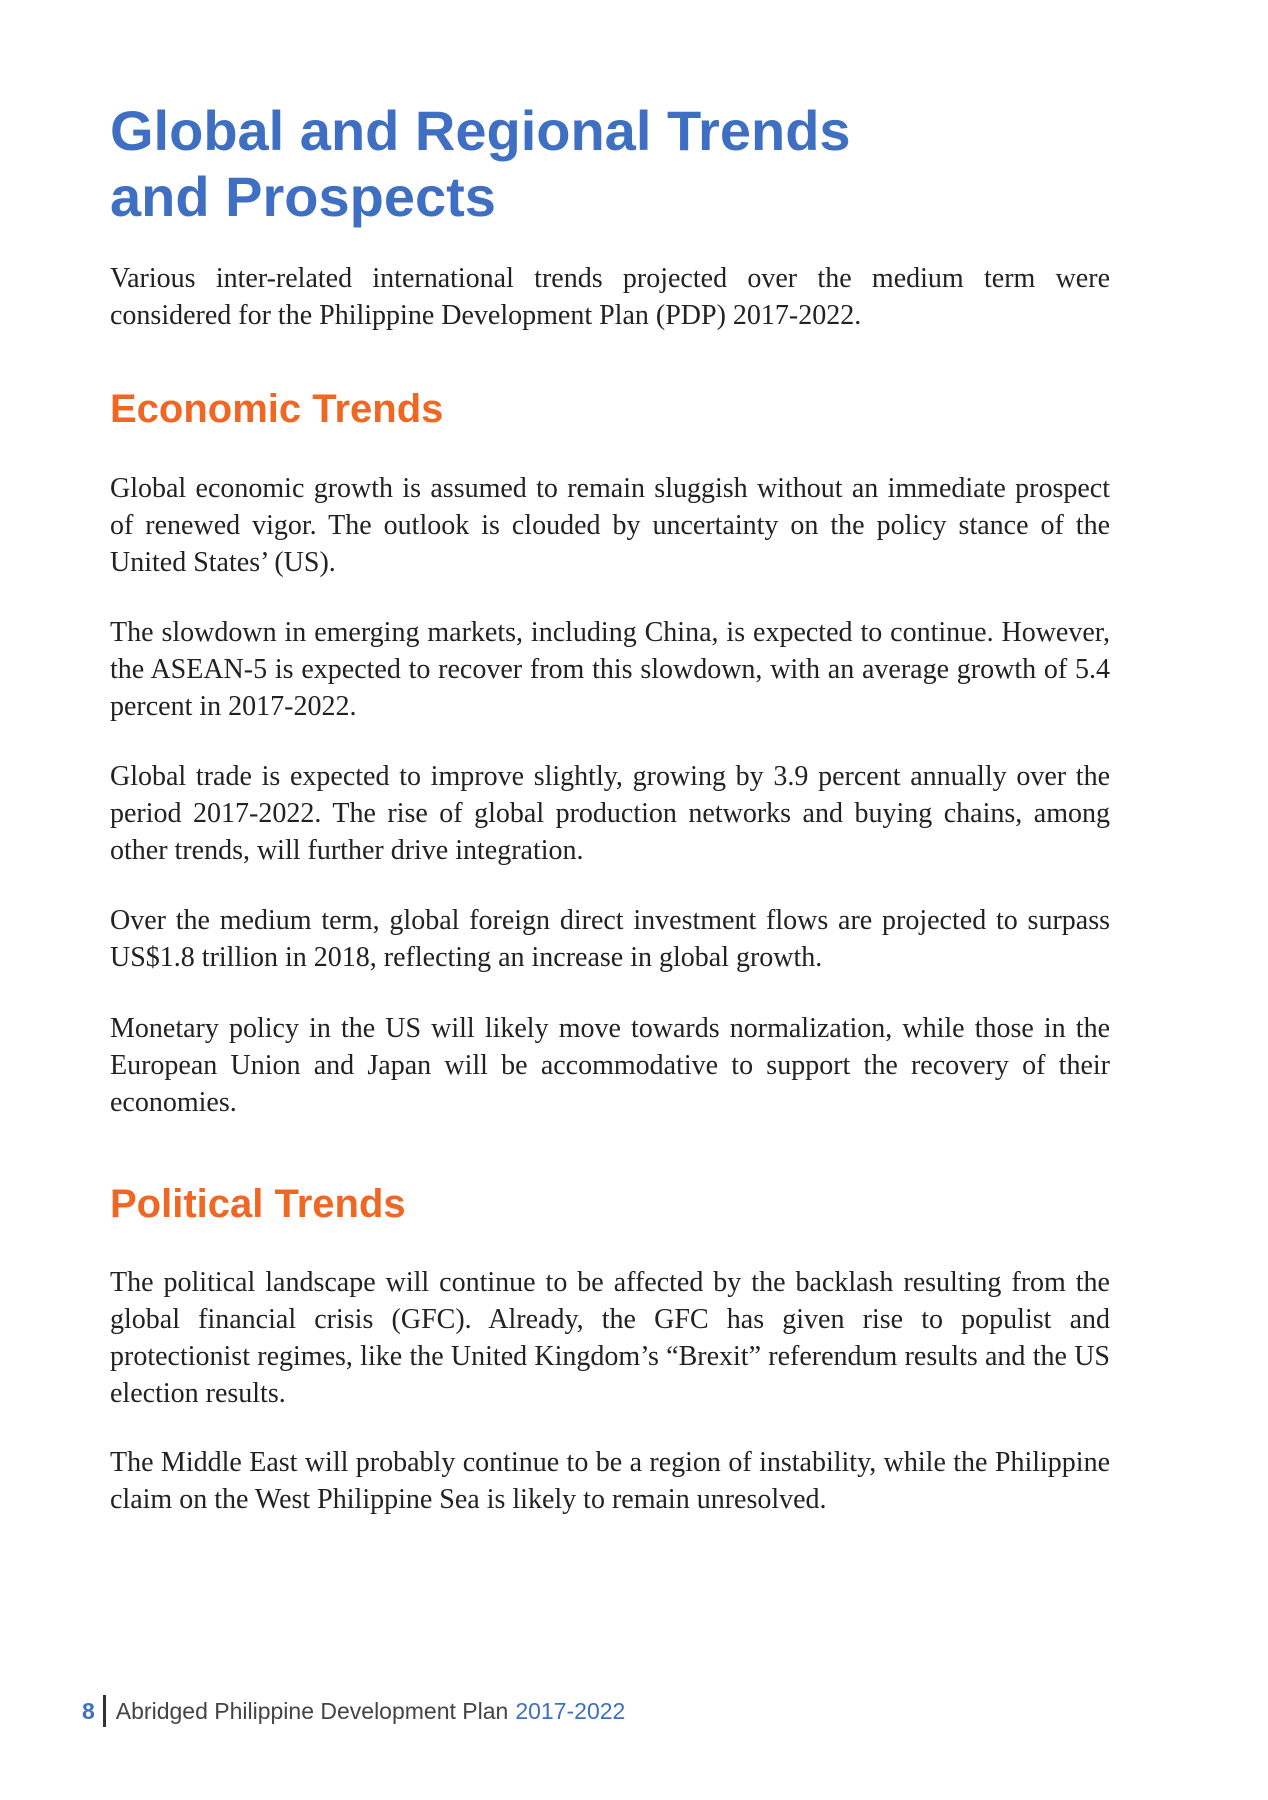 The width and height of the screenshot is (1268, 1800). What do you see at coordinates (312, 1710) in the screenshot?
I see `footer-publication-title: Abridged Philippine Development Plan` at bounding box center [312, 1710].